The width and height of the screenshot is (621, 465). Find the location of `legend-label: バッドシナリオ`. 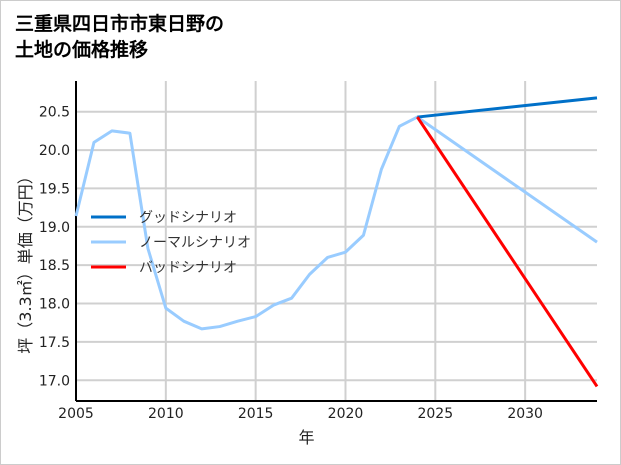

legend-label: バッドシナリオ is located at coordinates (188, 268).